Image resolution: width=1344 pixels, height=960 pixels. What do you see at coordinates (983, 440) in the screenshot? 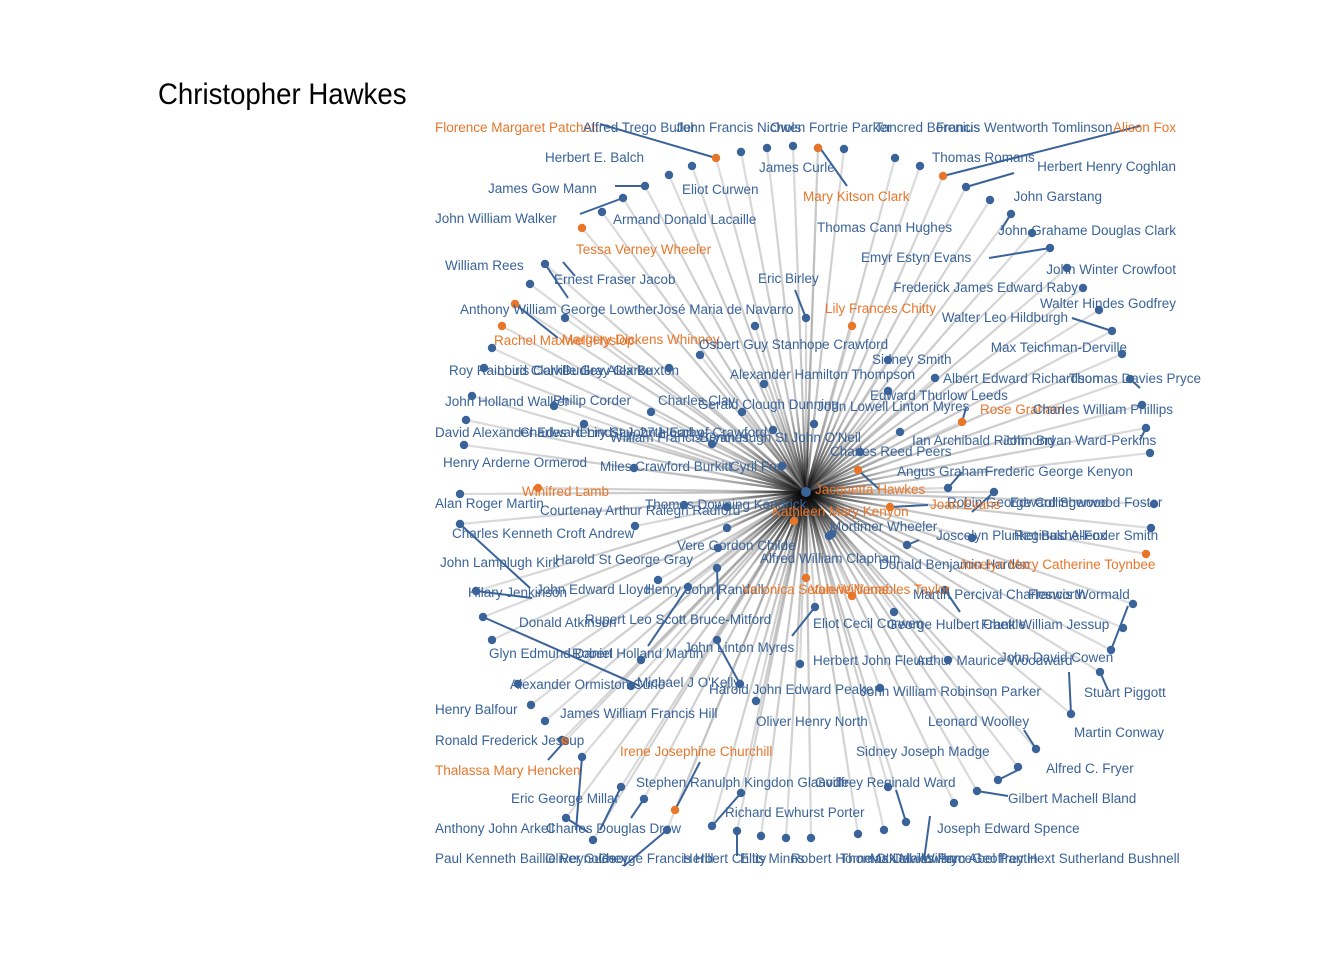
I see `node-label: Ian Archibald Richmond` at bounding box center [983, 440].